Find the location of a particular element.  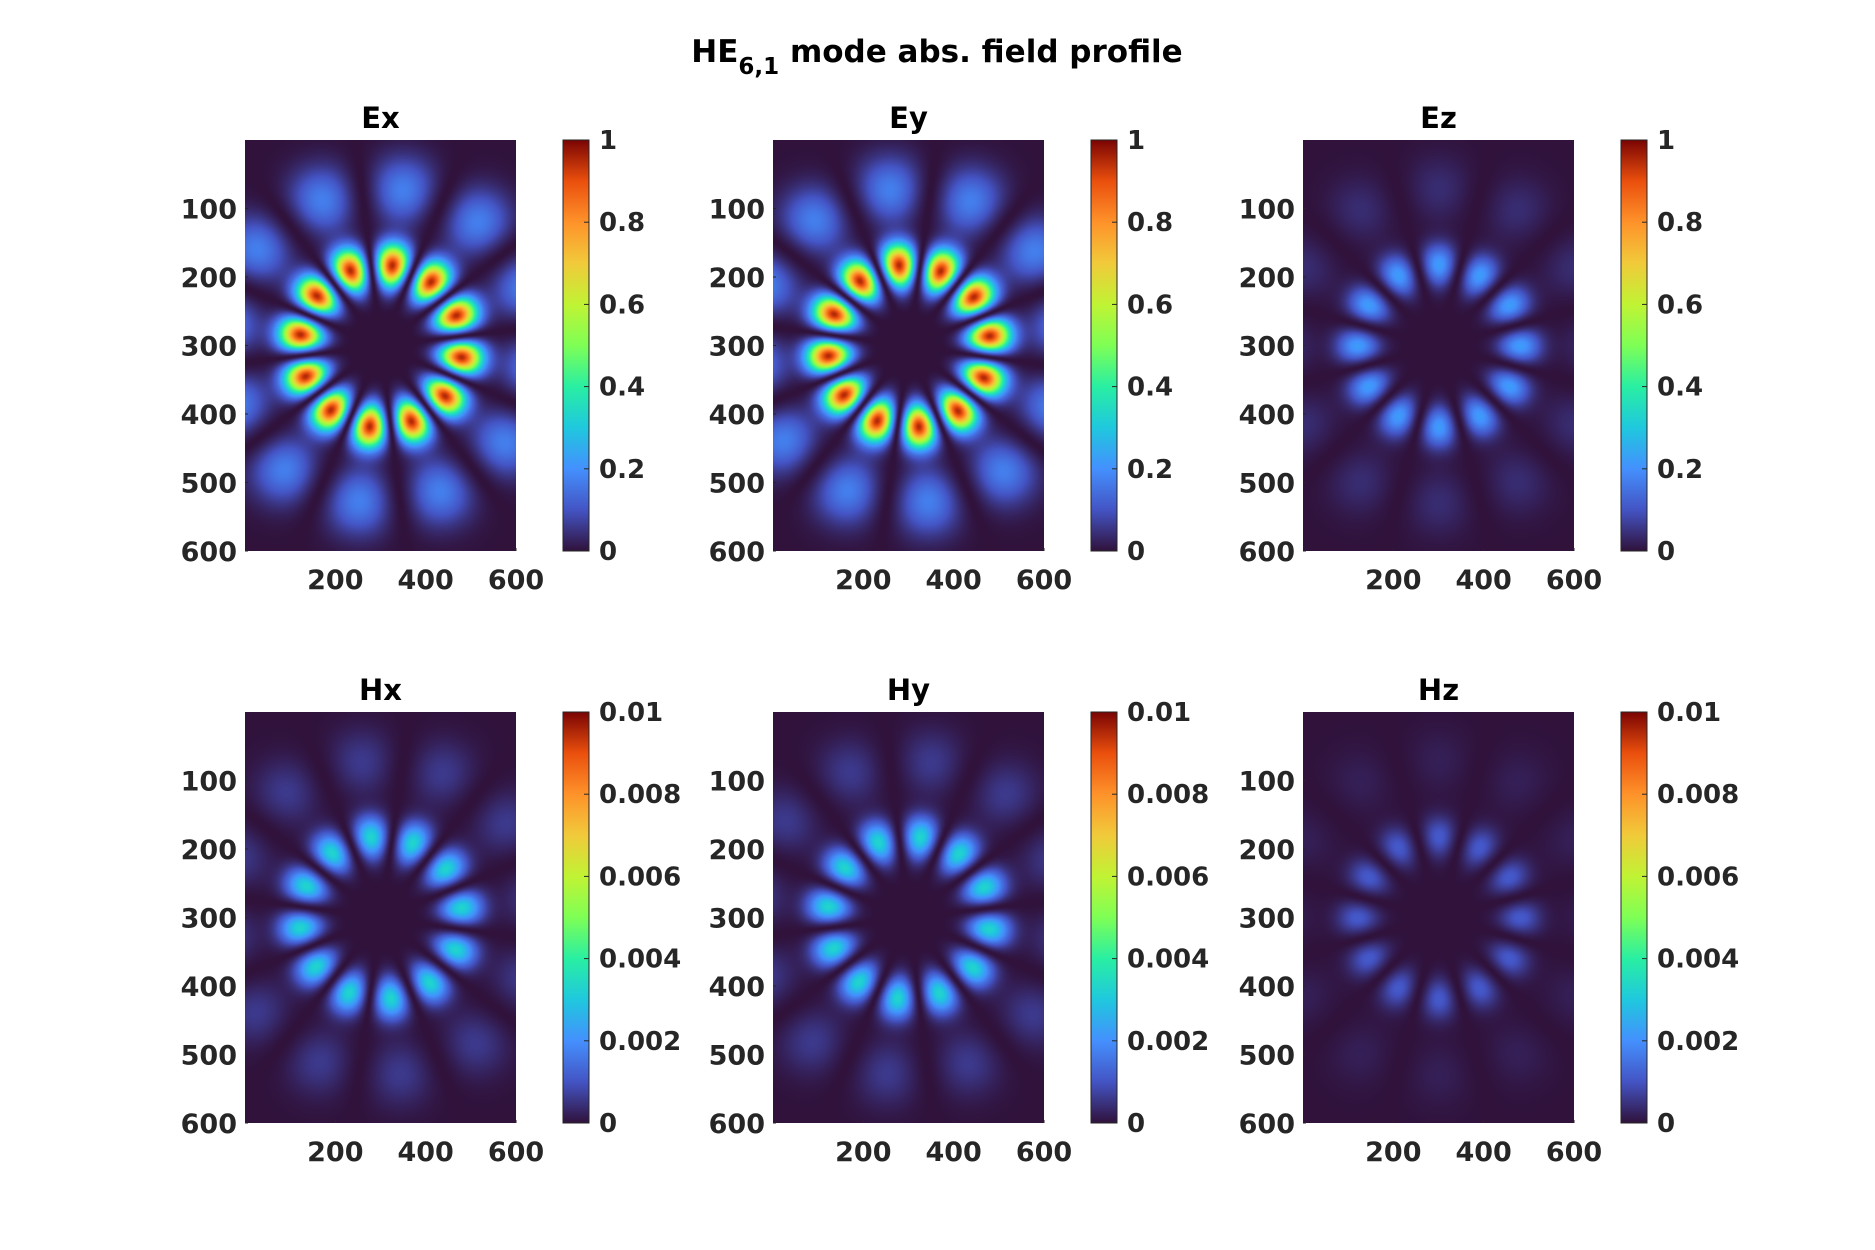

subplot-title: Ex is located at coordinates (380, 118).